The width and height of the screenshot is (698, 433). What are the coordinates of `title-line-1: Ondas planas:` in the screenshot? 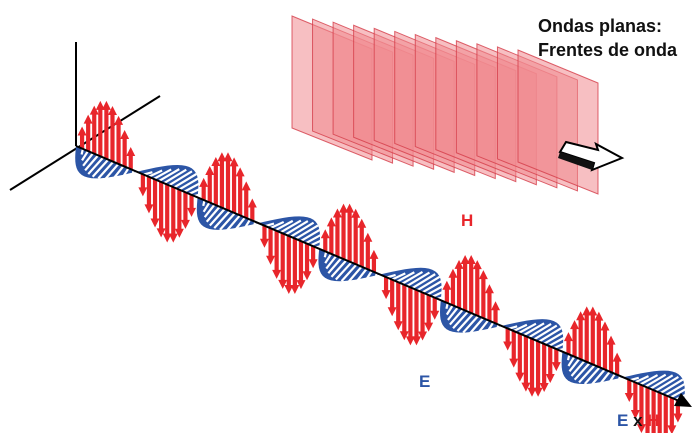 It's located at (600, 26).